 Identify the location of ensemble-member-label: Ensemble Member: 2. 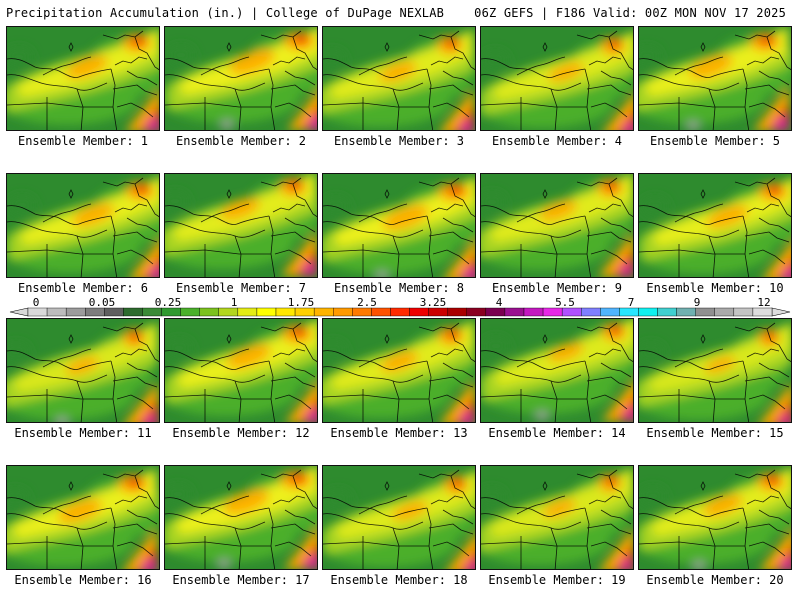
(241, 141).